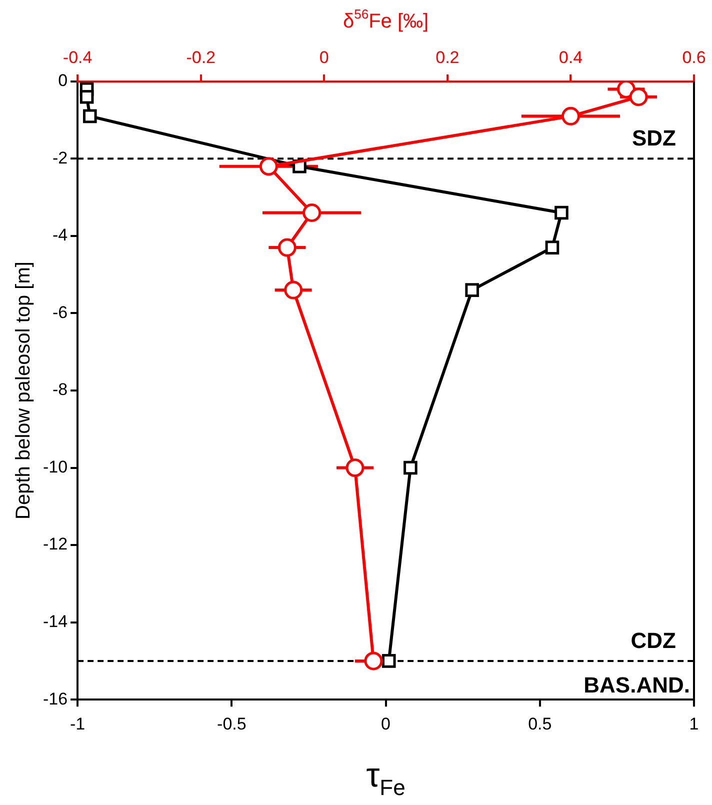 This screenshot has width=712, height=805. What do you see at coordinates (78, 724) in the screenshot?
I see `x-tick-label: -1` at bounding box center [78, 724].